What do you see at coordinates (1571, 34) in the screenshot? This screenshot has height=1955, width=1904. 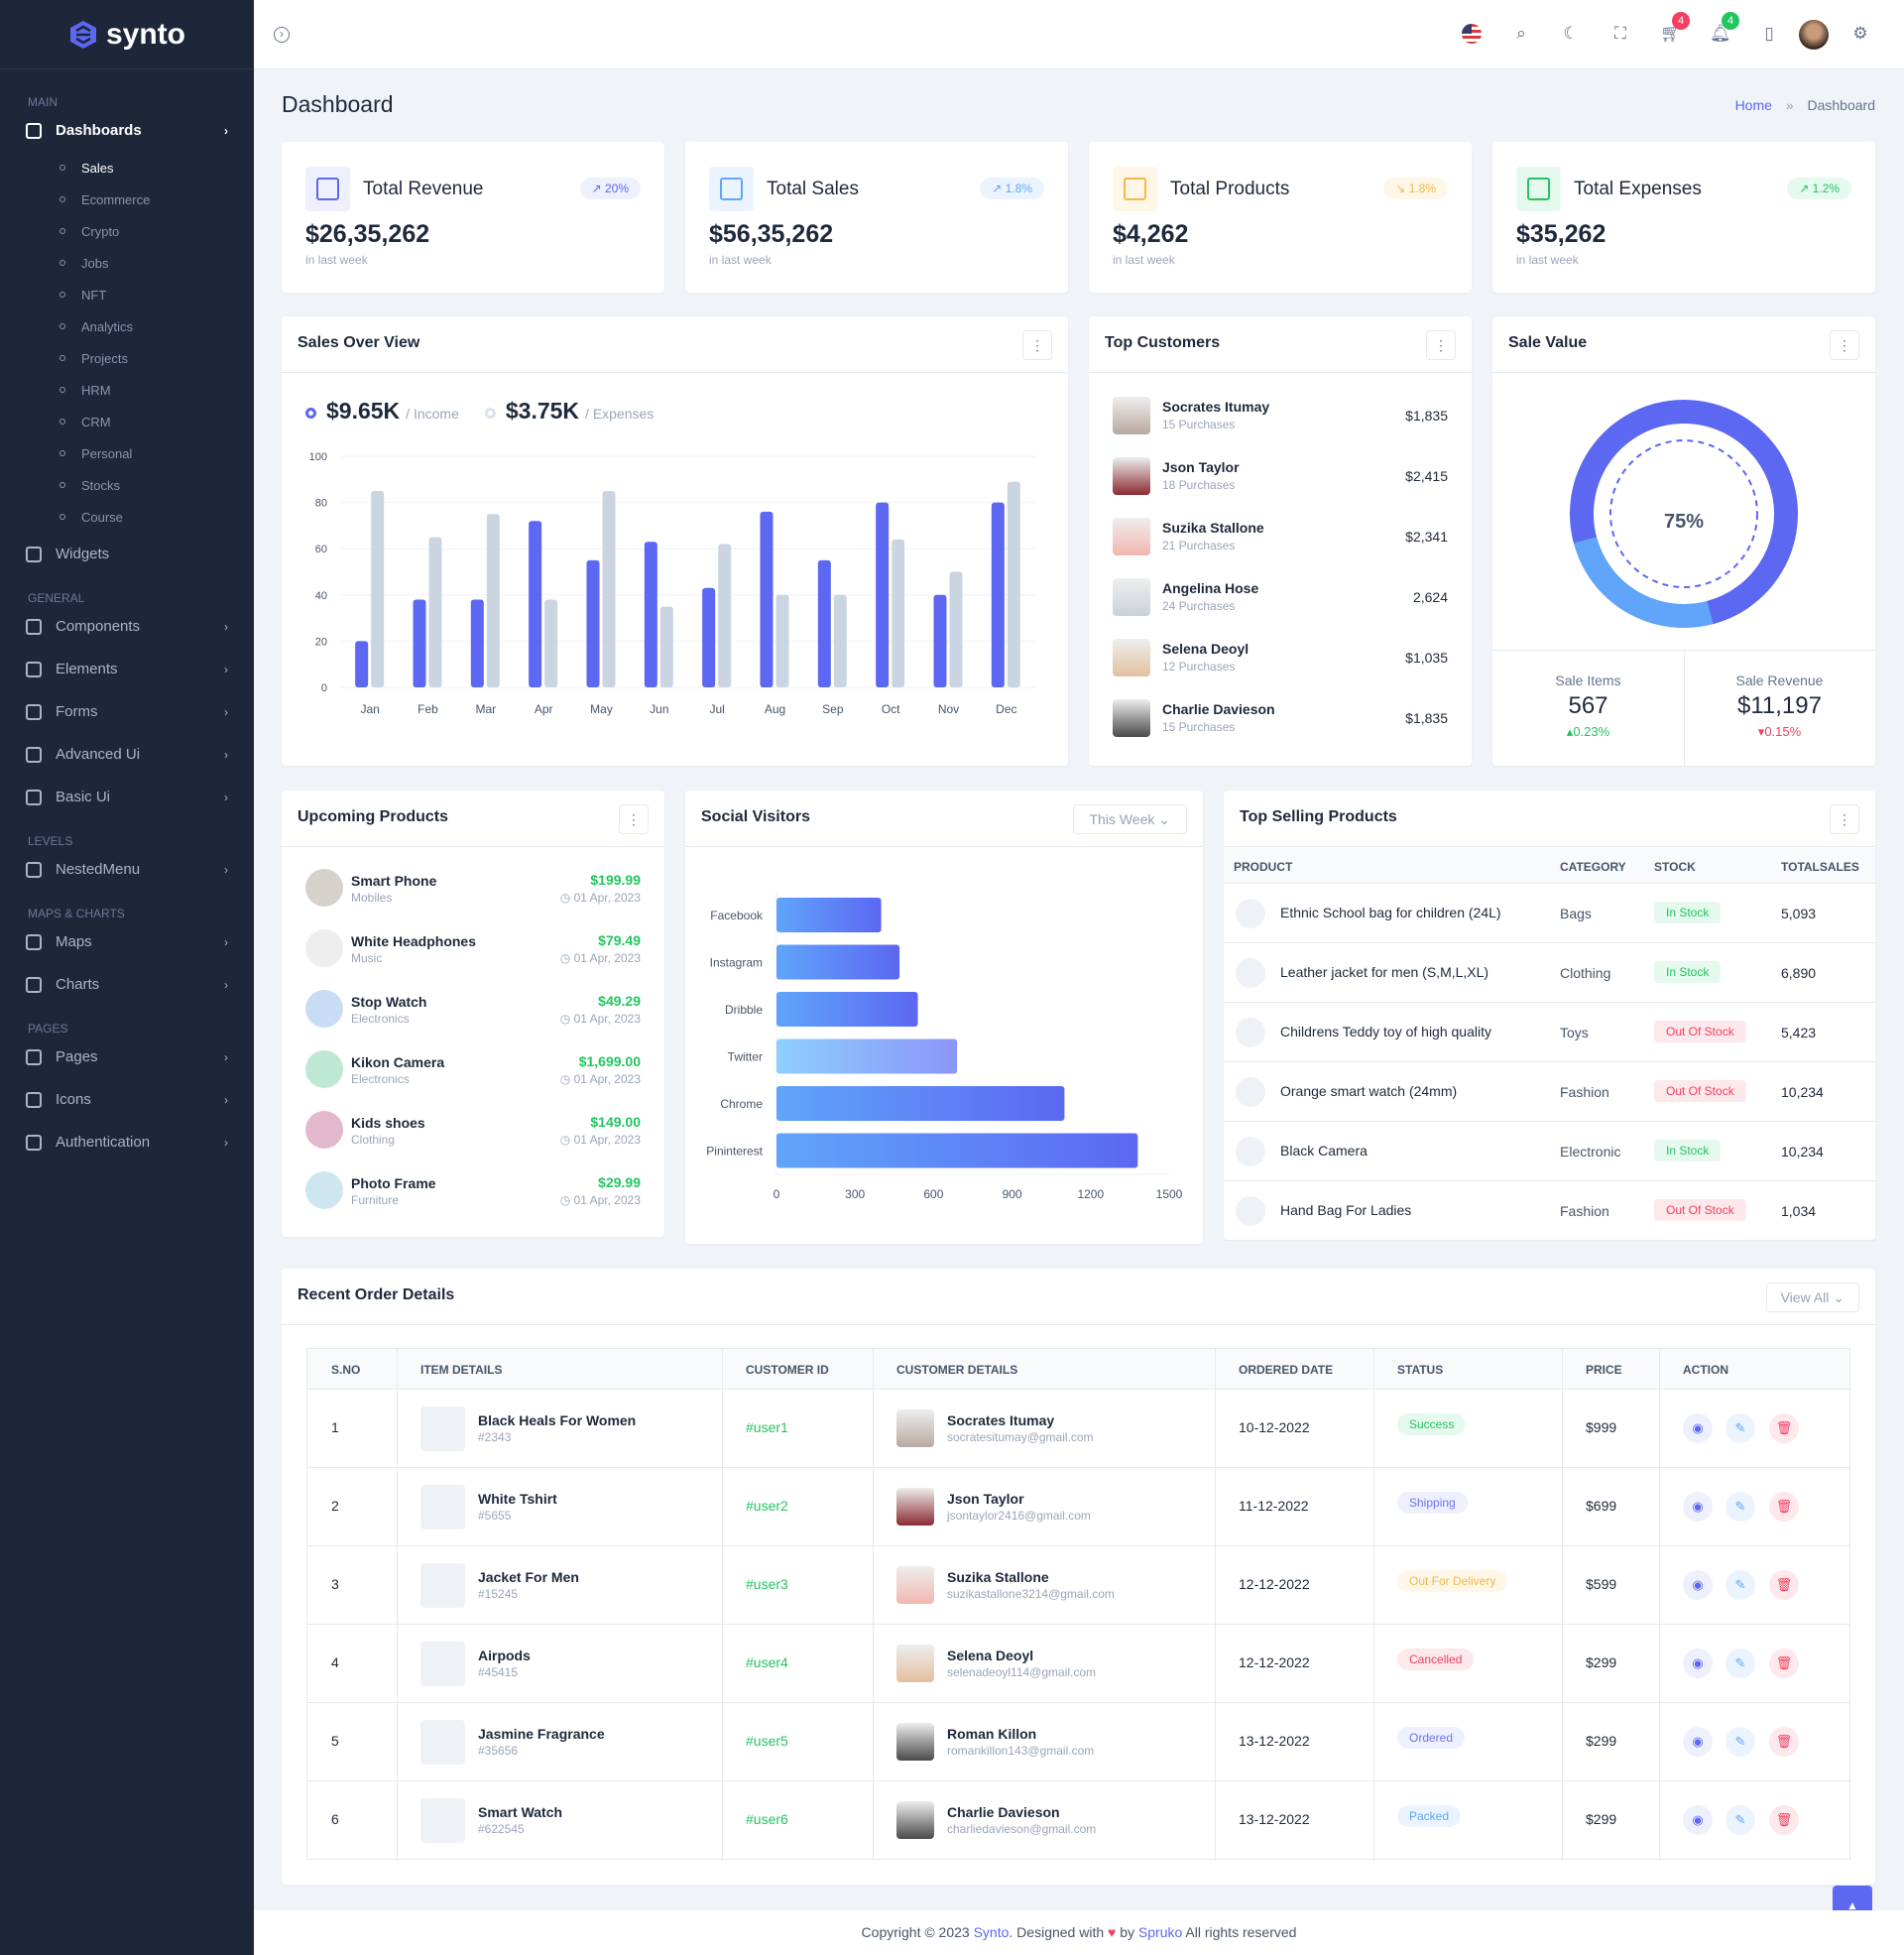 I see `moon-icon: ☾` at bounding box center [1571, 34].